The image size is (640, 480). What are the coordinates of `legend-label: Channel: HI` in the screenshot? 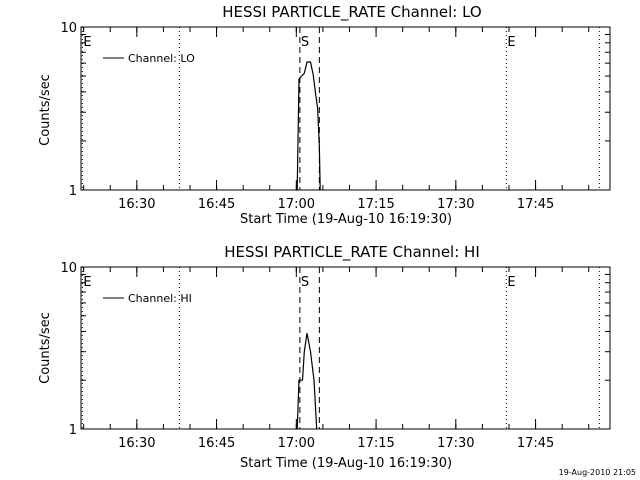 It's located at (160, 298).